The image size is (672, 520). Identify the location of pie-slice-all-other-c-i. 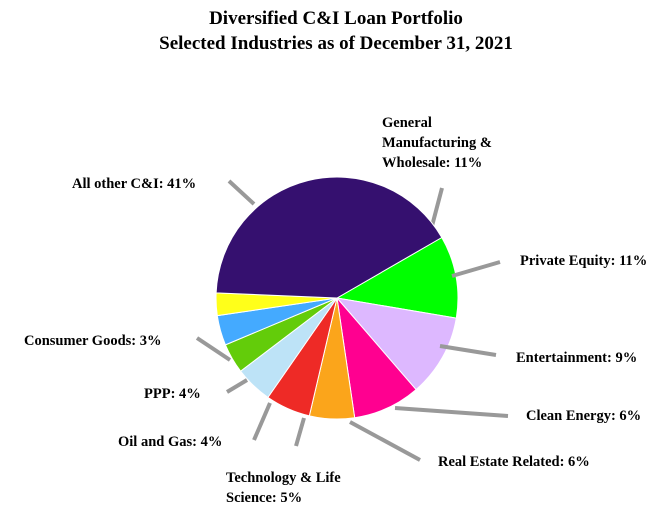
(329, 237).